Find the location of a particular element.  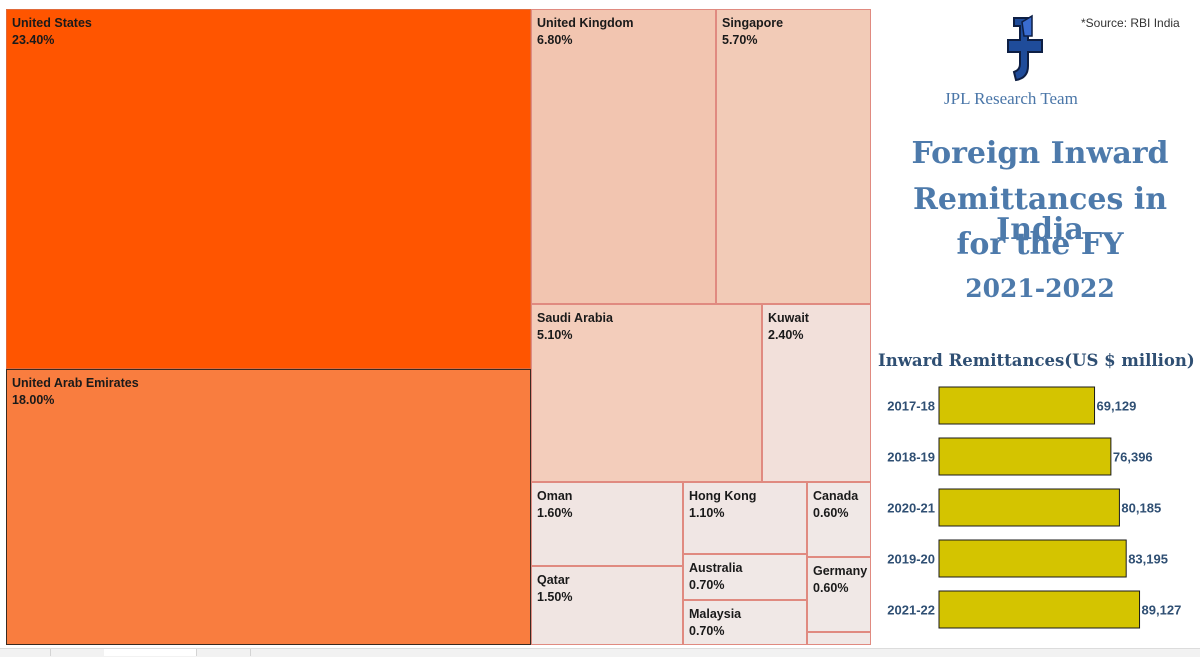

treemap-cell-label: Kuwait is located at coordinates (788, 318).